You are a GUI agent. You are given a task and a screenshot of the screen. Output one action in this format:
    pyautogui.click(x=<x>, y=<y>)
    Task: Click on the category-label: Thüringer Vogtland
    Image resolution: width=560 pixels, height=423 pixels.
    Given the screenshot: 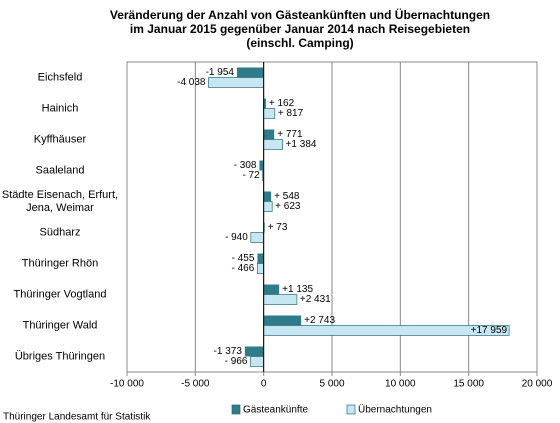 What is the action you would take?
    pyautogui.click(x=60, y=294)
    